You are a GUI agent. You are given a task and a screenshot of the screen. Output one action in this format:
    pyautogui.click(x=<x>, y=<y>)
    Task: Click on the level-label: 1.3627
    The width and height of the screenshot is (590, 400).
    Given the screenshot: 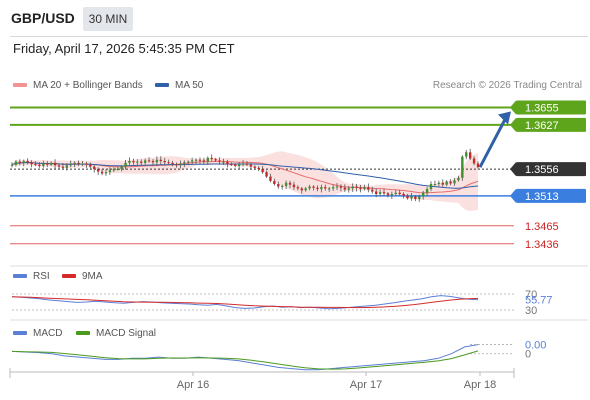 What is the action you would take?
    pyautogui.click(x=542, y=126)
    